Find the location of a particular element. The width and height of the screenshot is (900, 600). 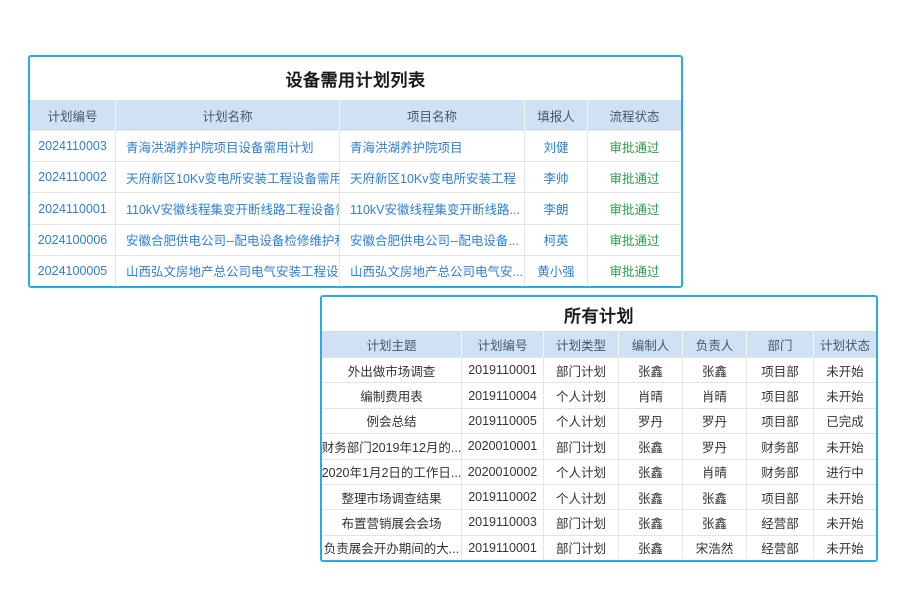

all-plans-table-row: 例会总结 2019110005 个人计划 罗丹 罗丹 项目部 已完成 is located at coordinates (599, 420).